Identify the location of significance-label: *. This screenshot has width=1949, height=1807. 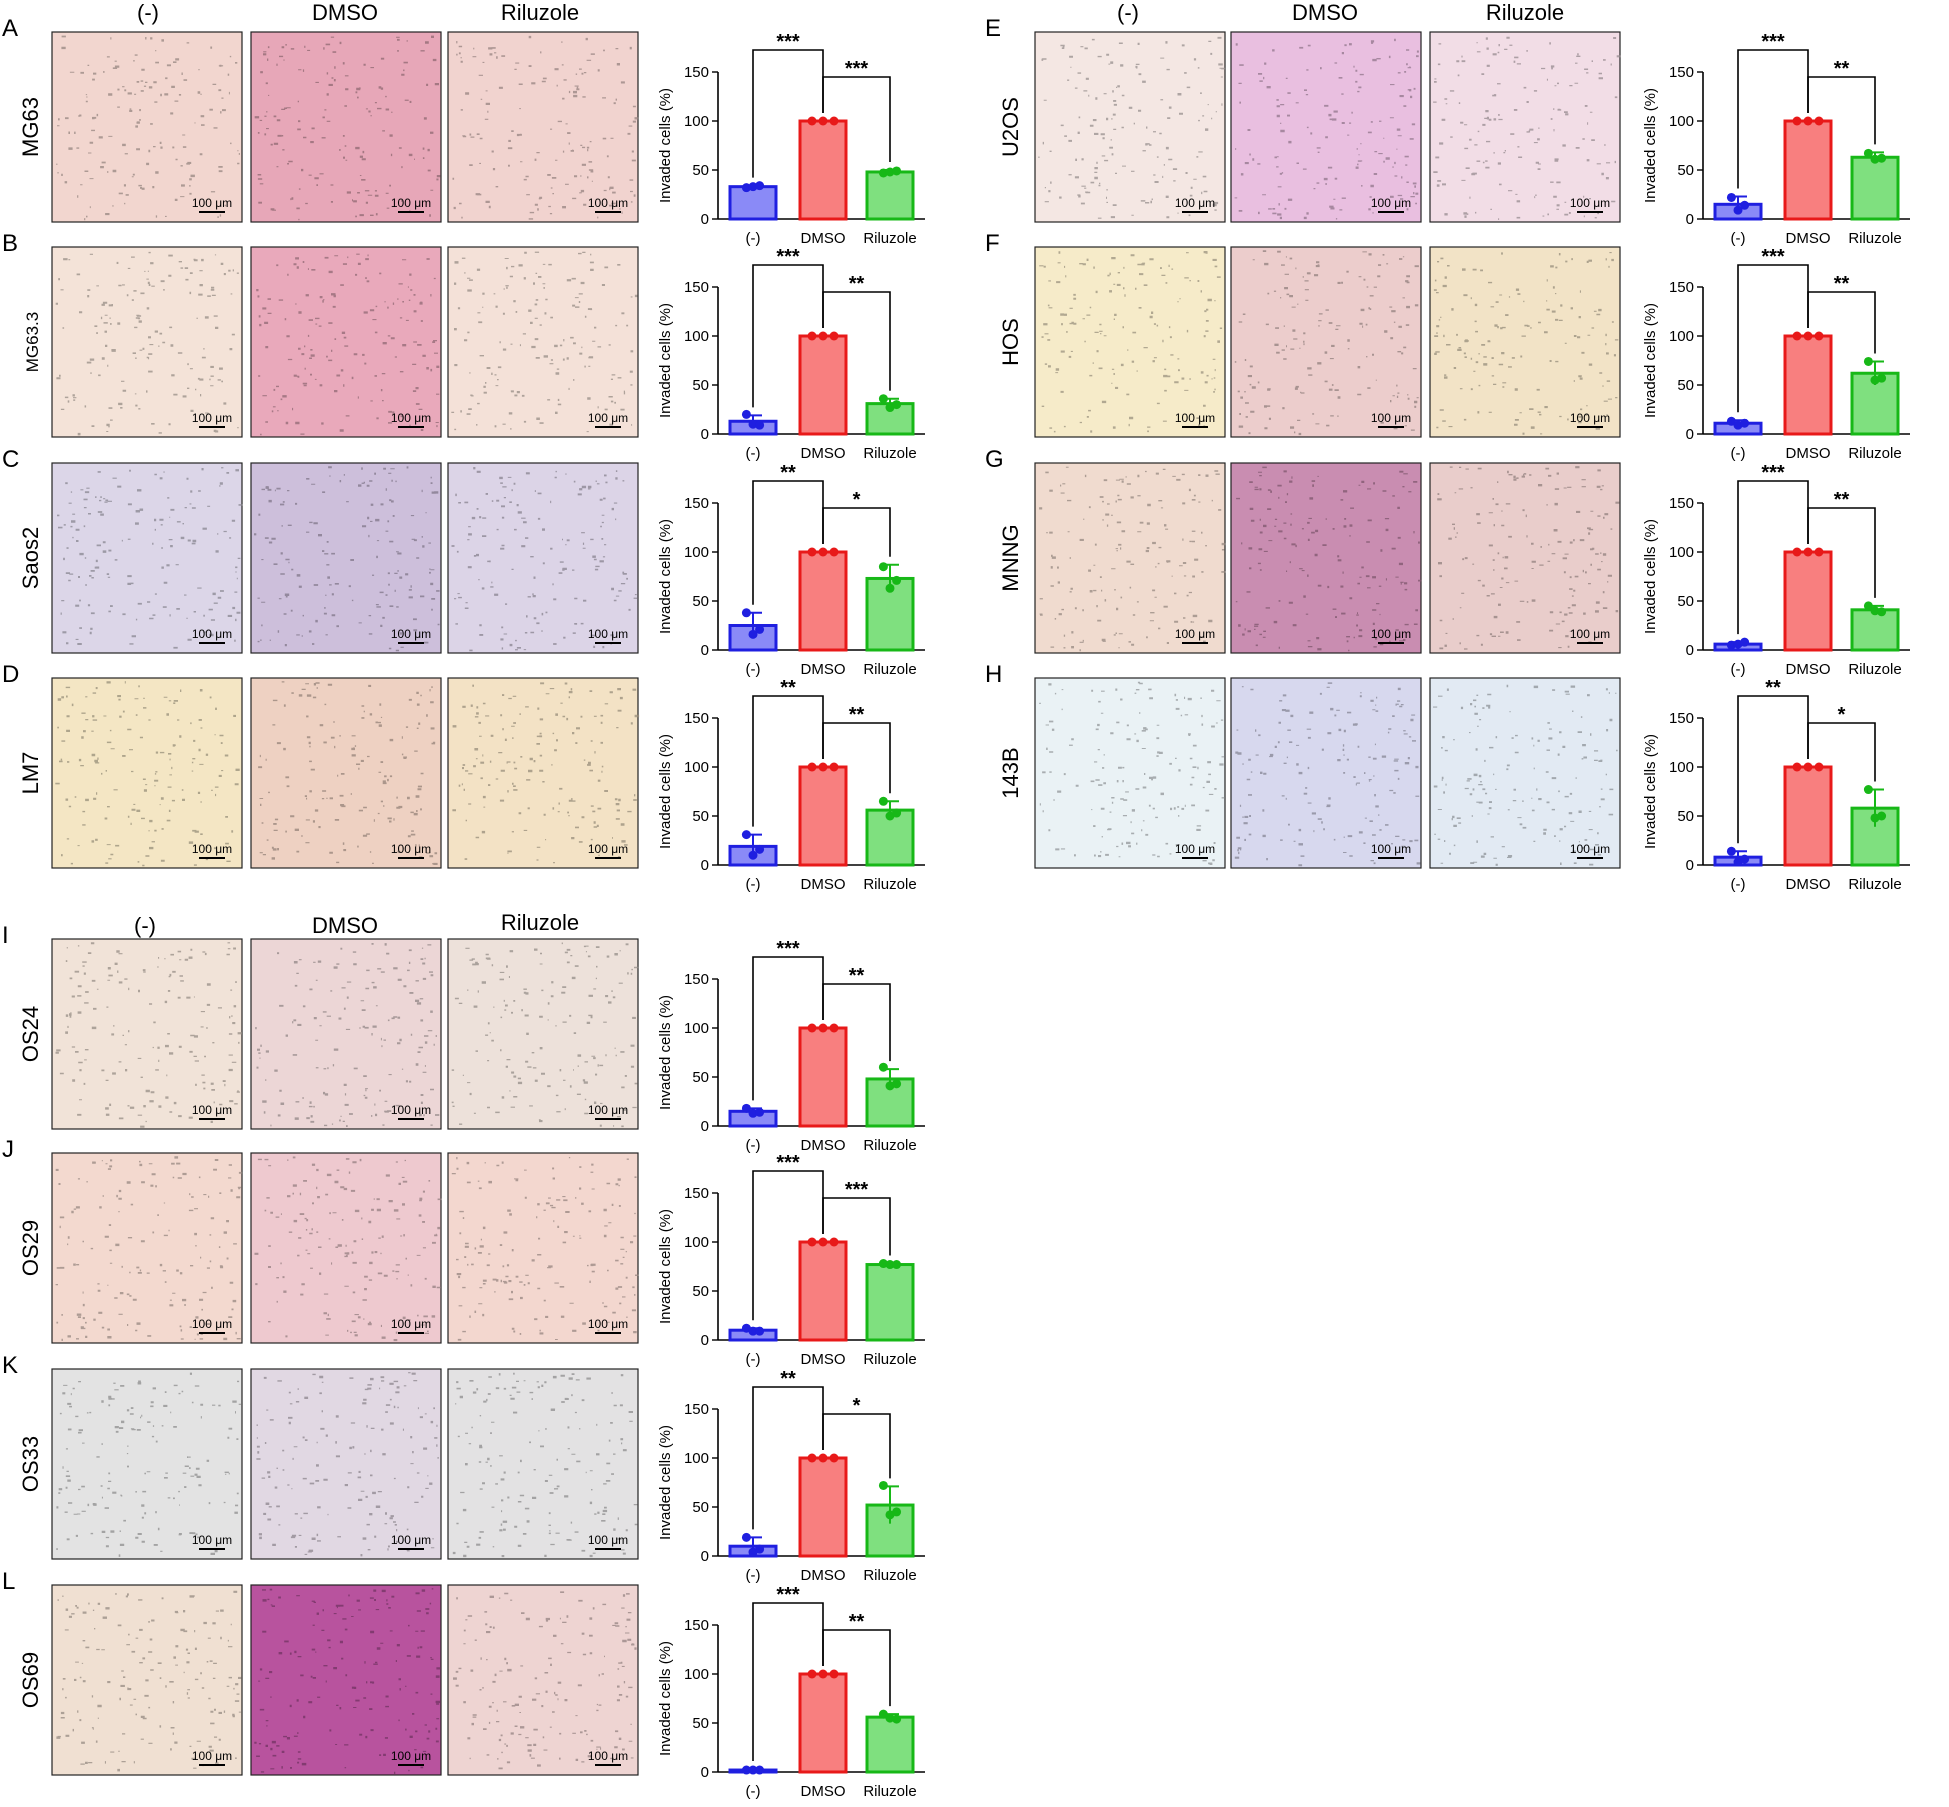
(1842, 715).